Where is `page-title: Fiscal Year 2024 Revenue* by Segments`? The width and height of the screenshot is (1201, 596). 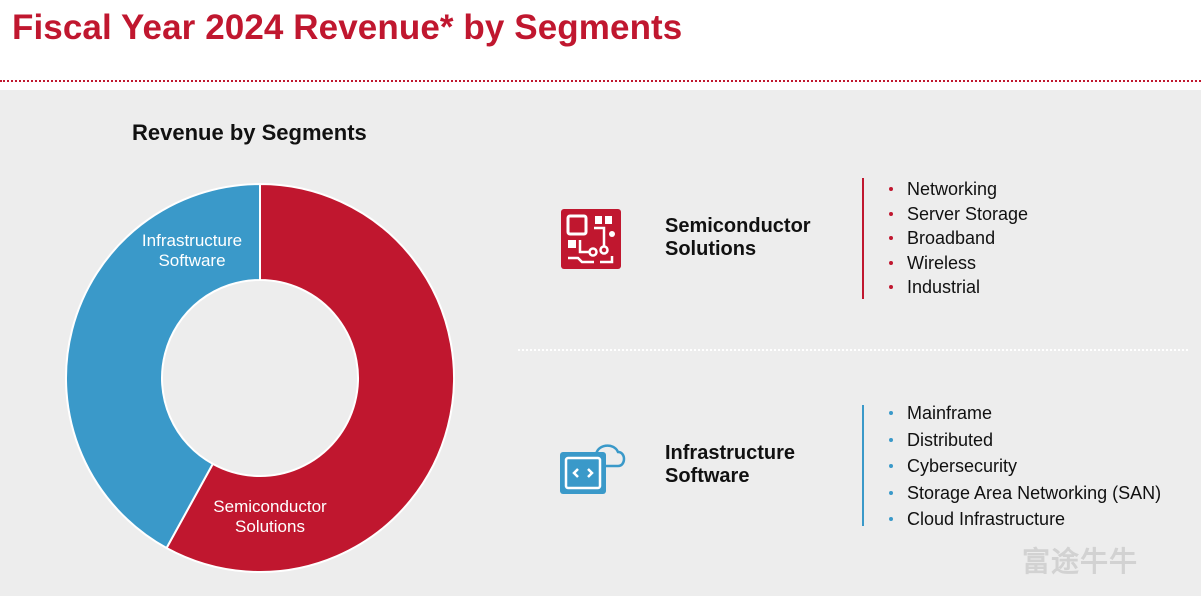 page-title: Fiscal Year 2024 Revenue* by Segments is located at coordinates (347, 27).